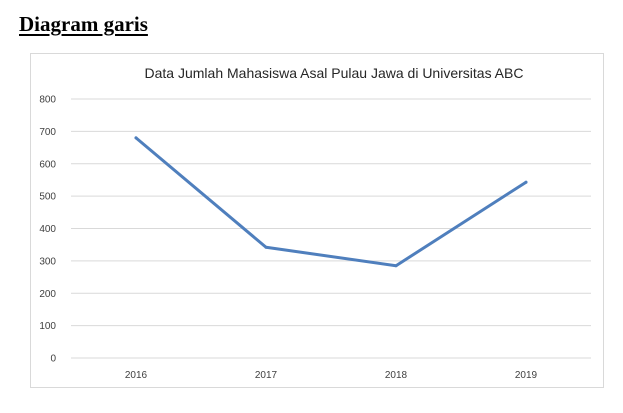  Describe the element at coordinates (47, 164) in the screenshot. I see `y-tick-label: 600` at that location.